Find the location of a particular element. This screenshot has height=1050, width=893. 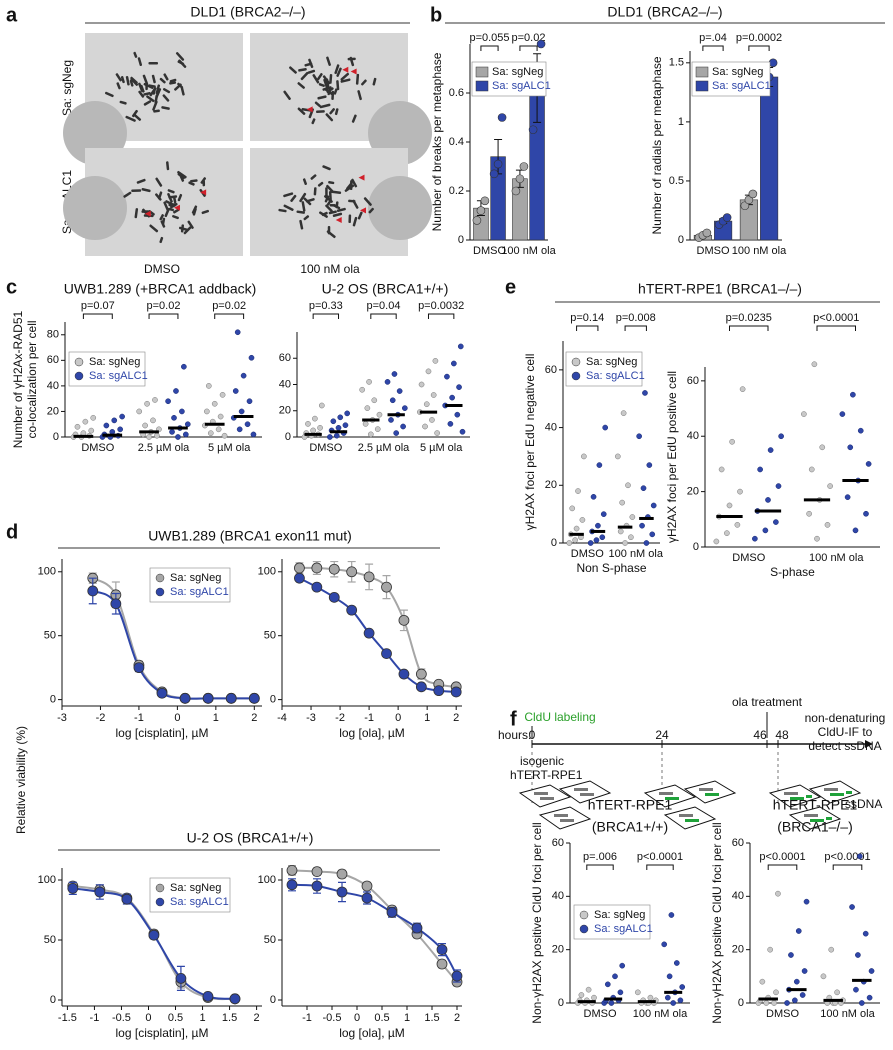

p-value: p=0.0032 is located at coordinates (441, 306).